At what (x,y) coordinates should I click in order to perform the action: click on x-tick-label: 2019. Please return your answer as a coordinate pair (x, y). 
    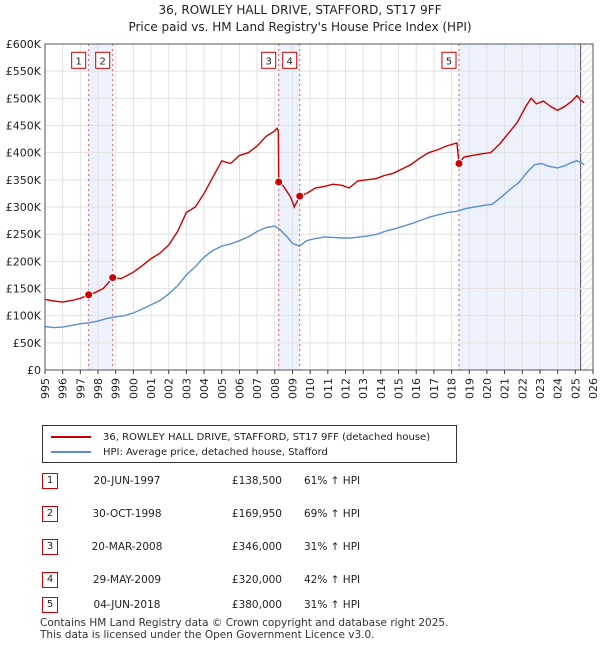
    Looking at the image, I should click on (469, 389).